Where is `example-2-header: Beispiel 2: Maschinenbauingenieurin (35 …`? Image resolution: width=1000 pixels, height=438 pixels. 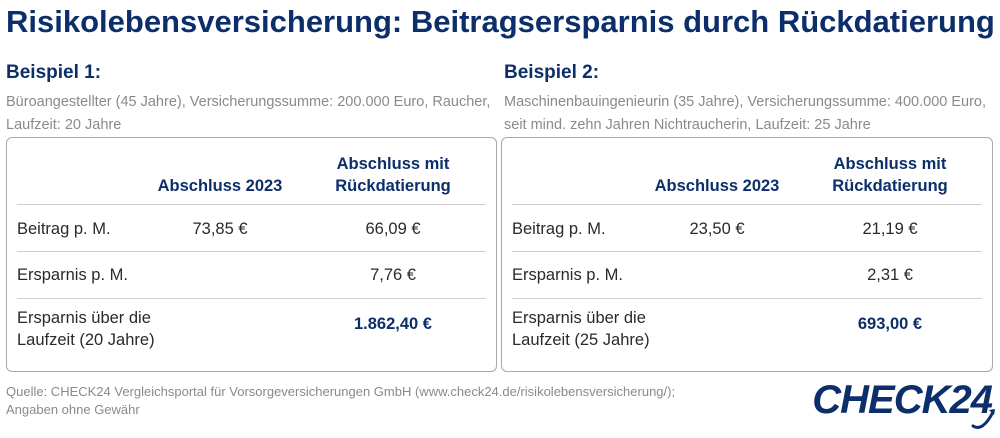 example-2-header: Beispiel 2: Maschinenbauingenieurin (35 … is located at coordinates (749, 100).